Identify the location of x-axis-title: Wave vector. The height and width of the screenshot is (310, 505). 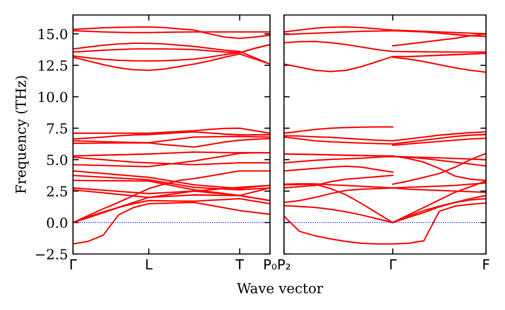
(280, 288).